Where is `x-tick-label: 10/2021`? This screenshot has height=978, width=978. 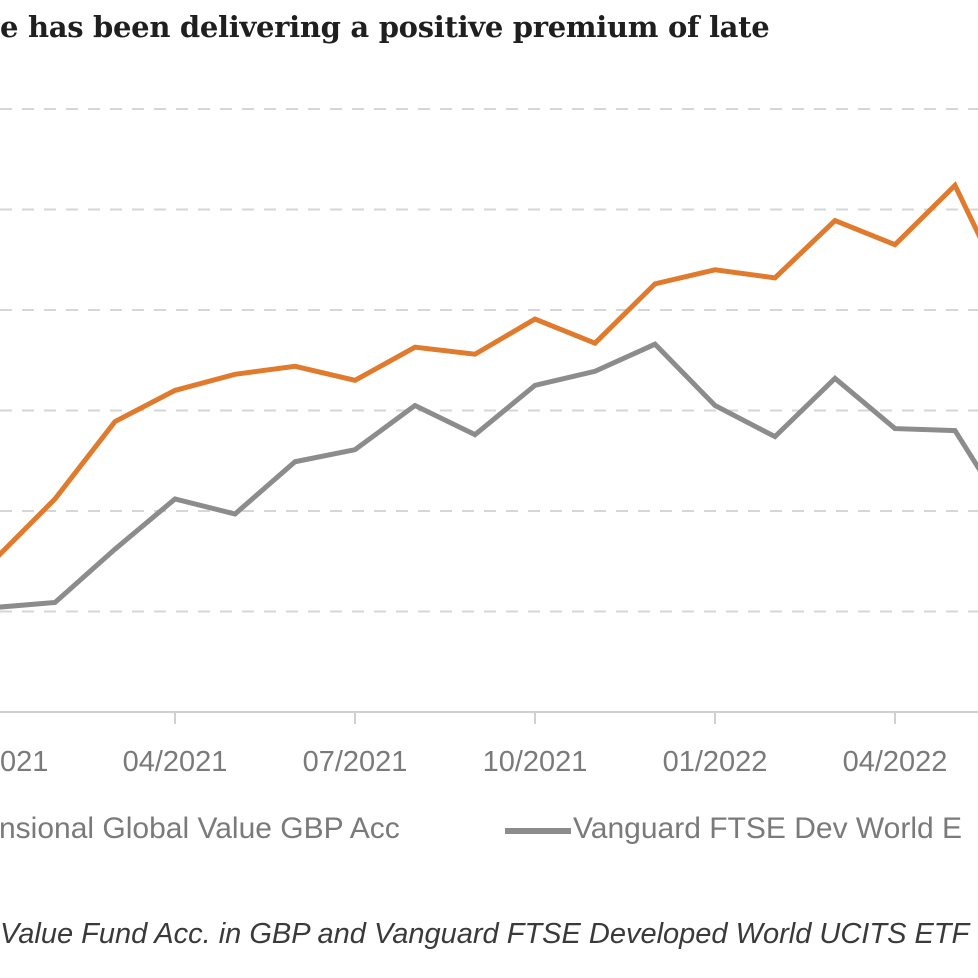
x-tick-label: 10/2021 is located at coordinates (535, 762).